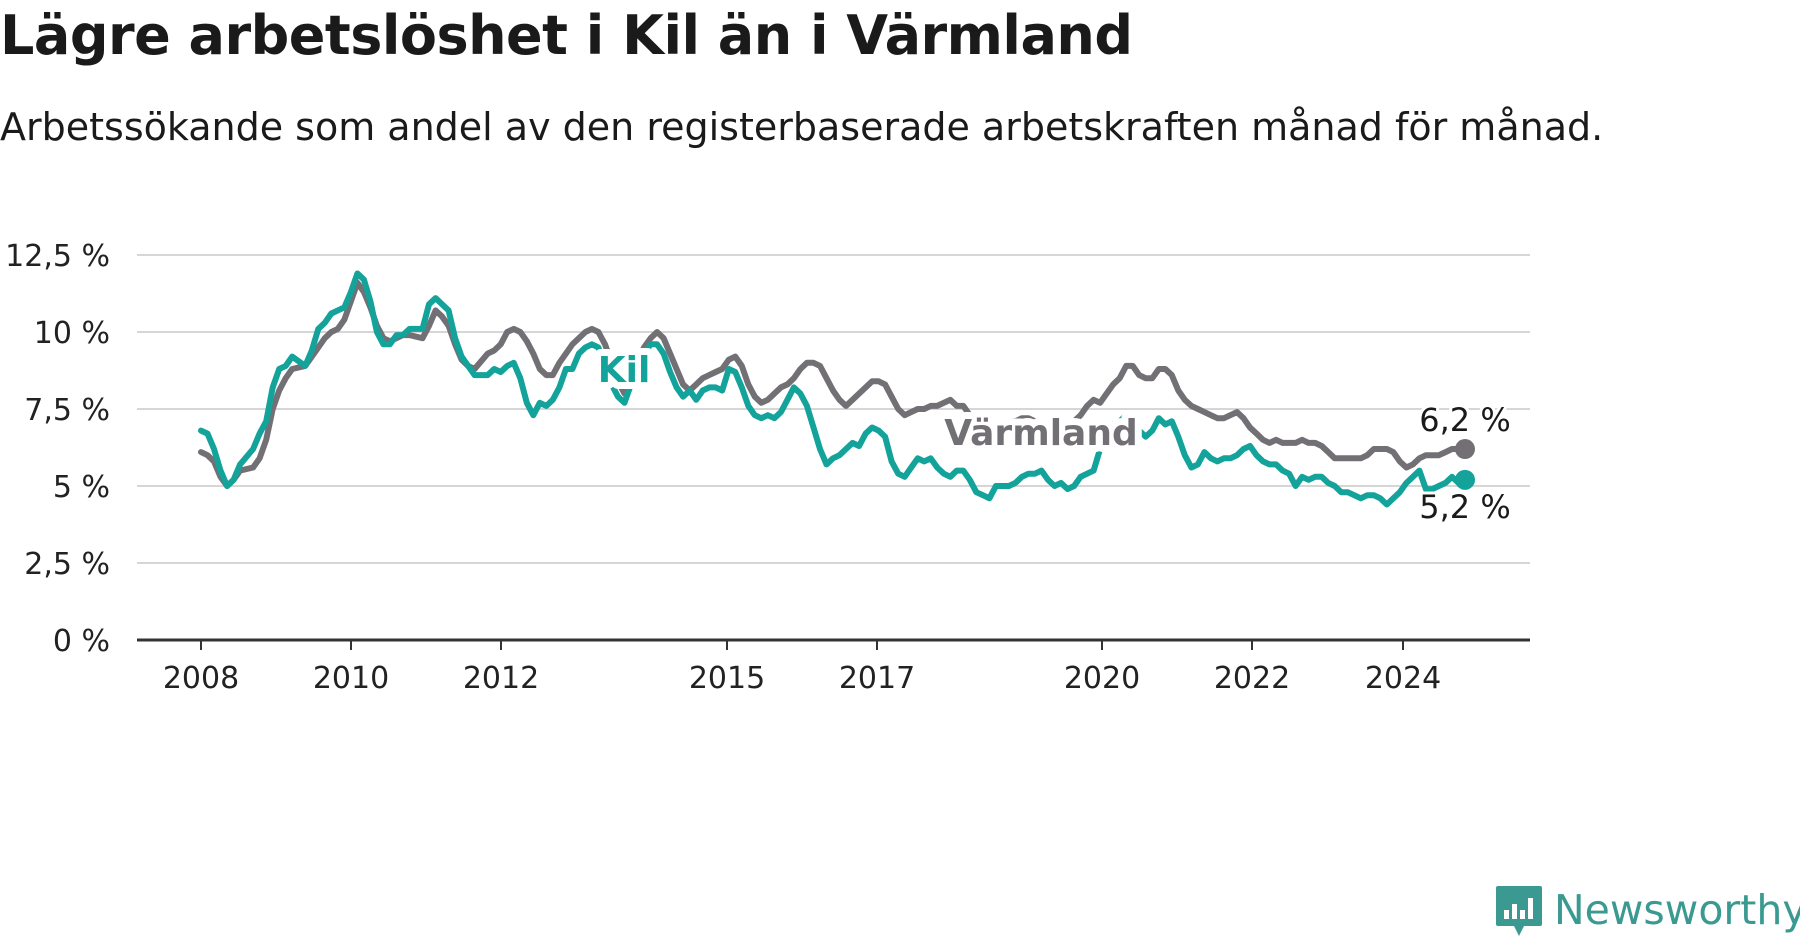 The width and height of the screenshot is (1800, 948). What do you see at coordinates (1465, 449) in the screenshot?
I see `end-marker-varmland` at bounding box center [1465, 449].